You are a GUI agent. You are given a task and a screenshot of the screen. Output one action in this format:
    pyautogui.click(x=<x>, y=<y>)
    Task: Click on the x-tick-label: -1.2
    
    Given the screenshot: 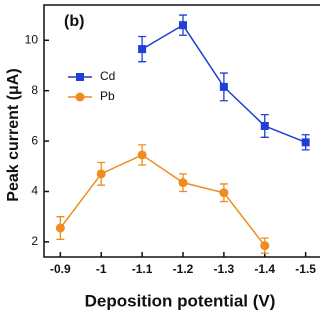 What is the action you would take?
    pyautogui.click(x=183, y=269)
    